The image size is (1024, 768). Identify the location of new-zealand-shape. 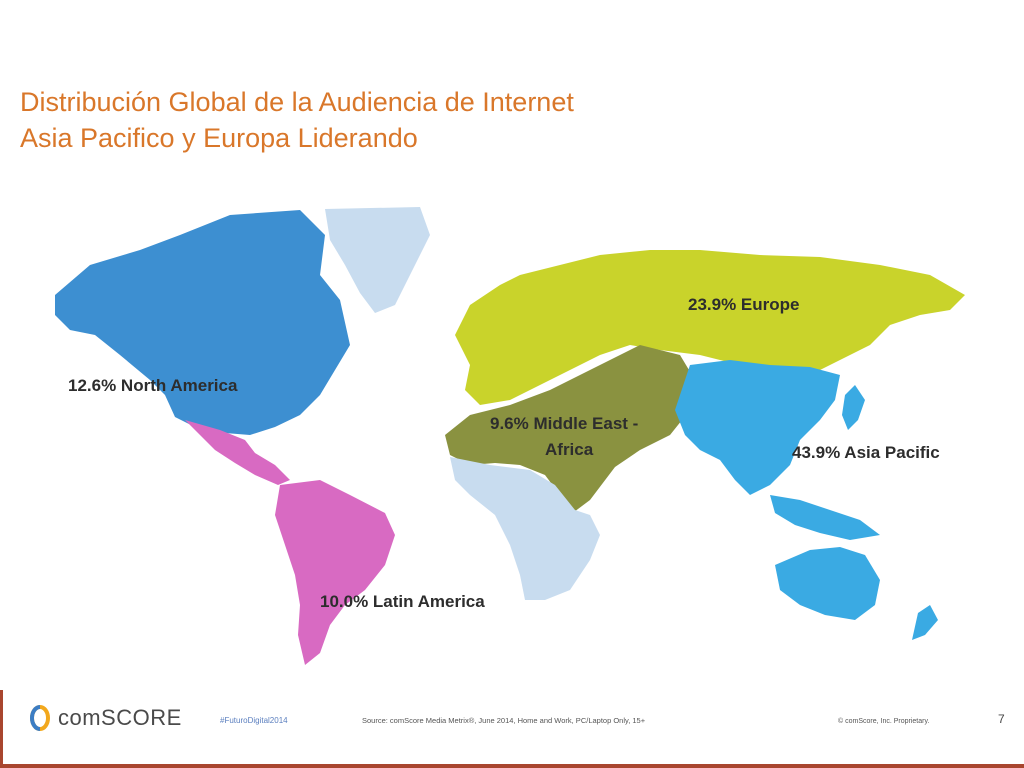
(925, 622).